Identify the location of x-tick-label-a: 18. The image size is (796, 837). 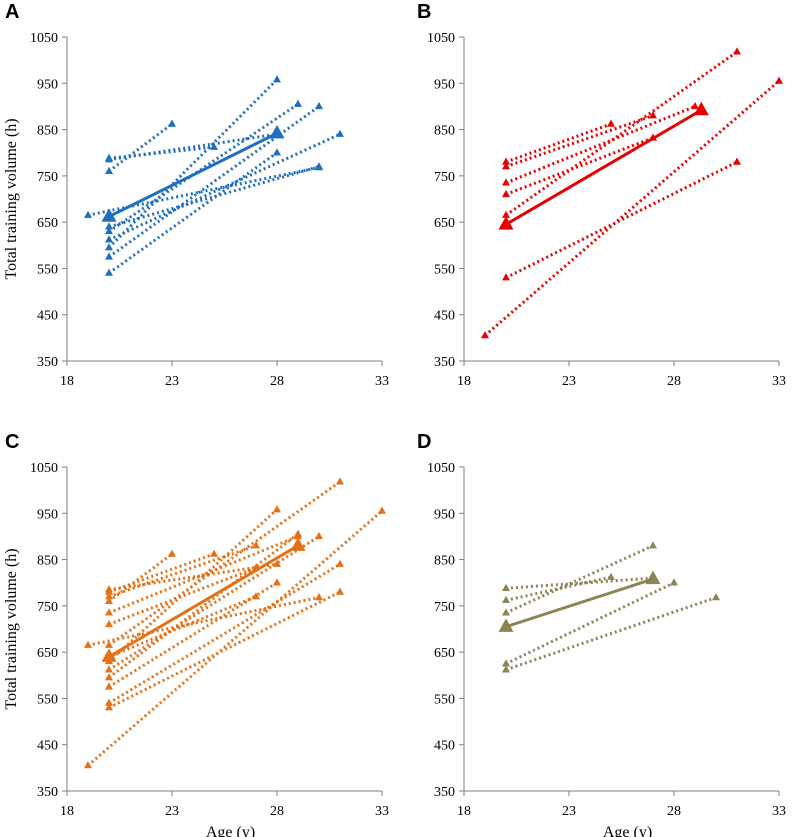
(67, 381).